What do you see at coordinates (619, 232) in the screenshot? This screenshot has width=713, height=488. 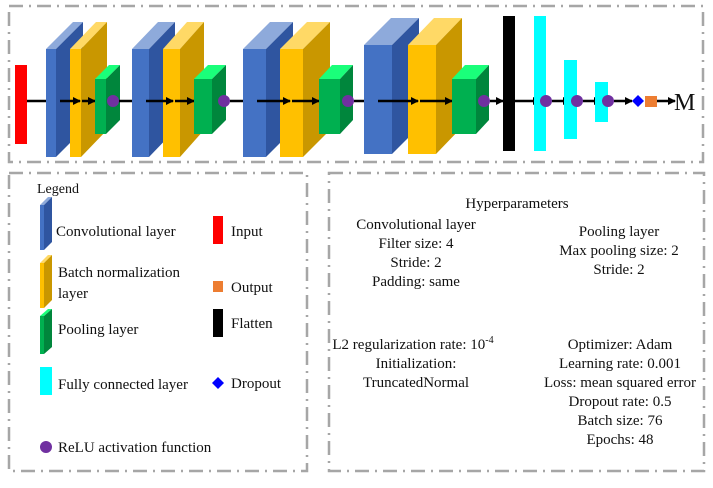 I see `pool-hp-0: Pooling layer` at bounding box center [619, 232].